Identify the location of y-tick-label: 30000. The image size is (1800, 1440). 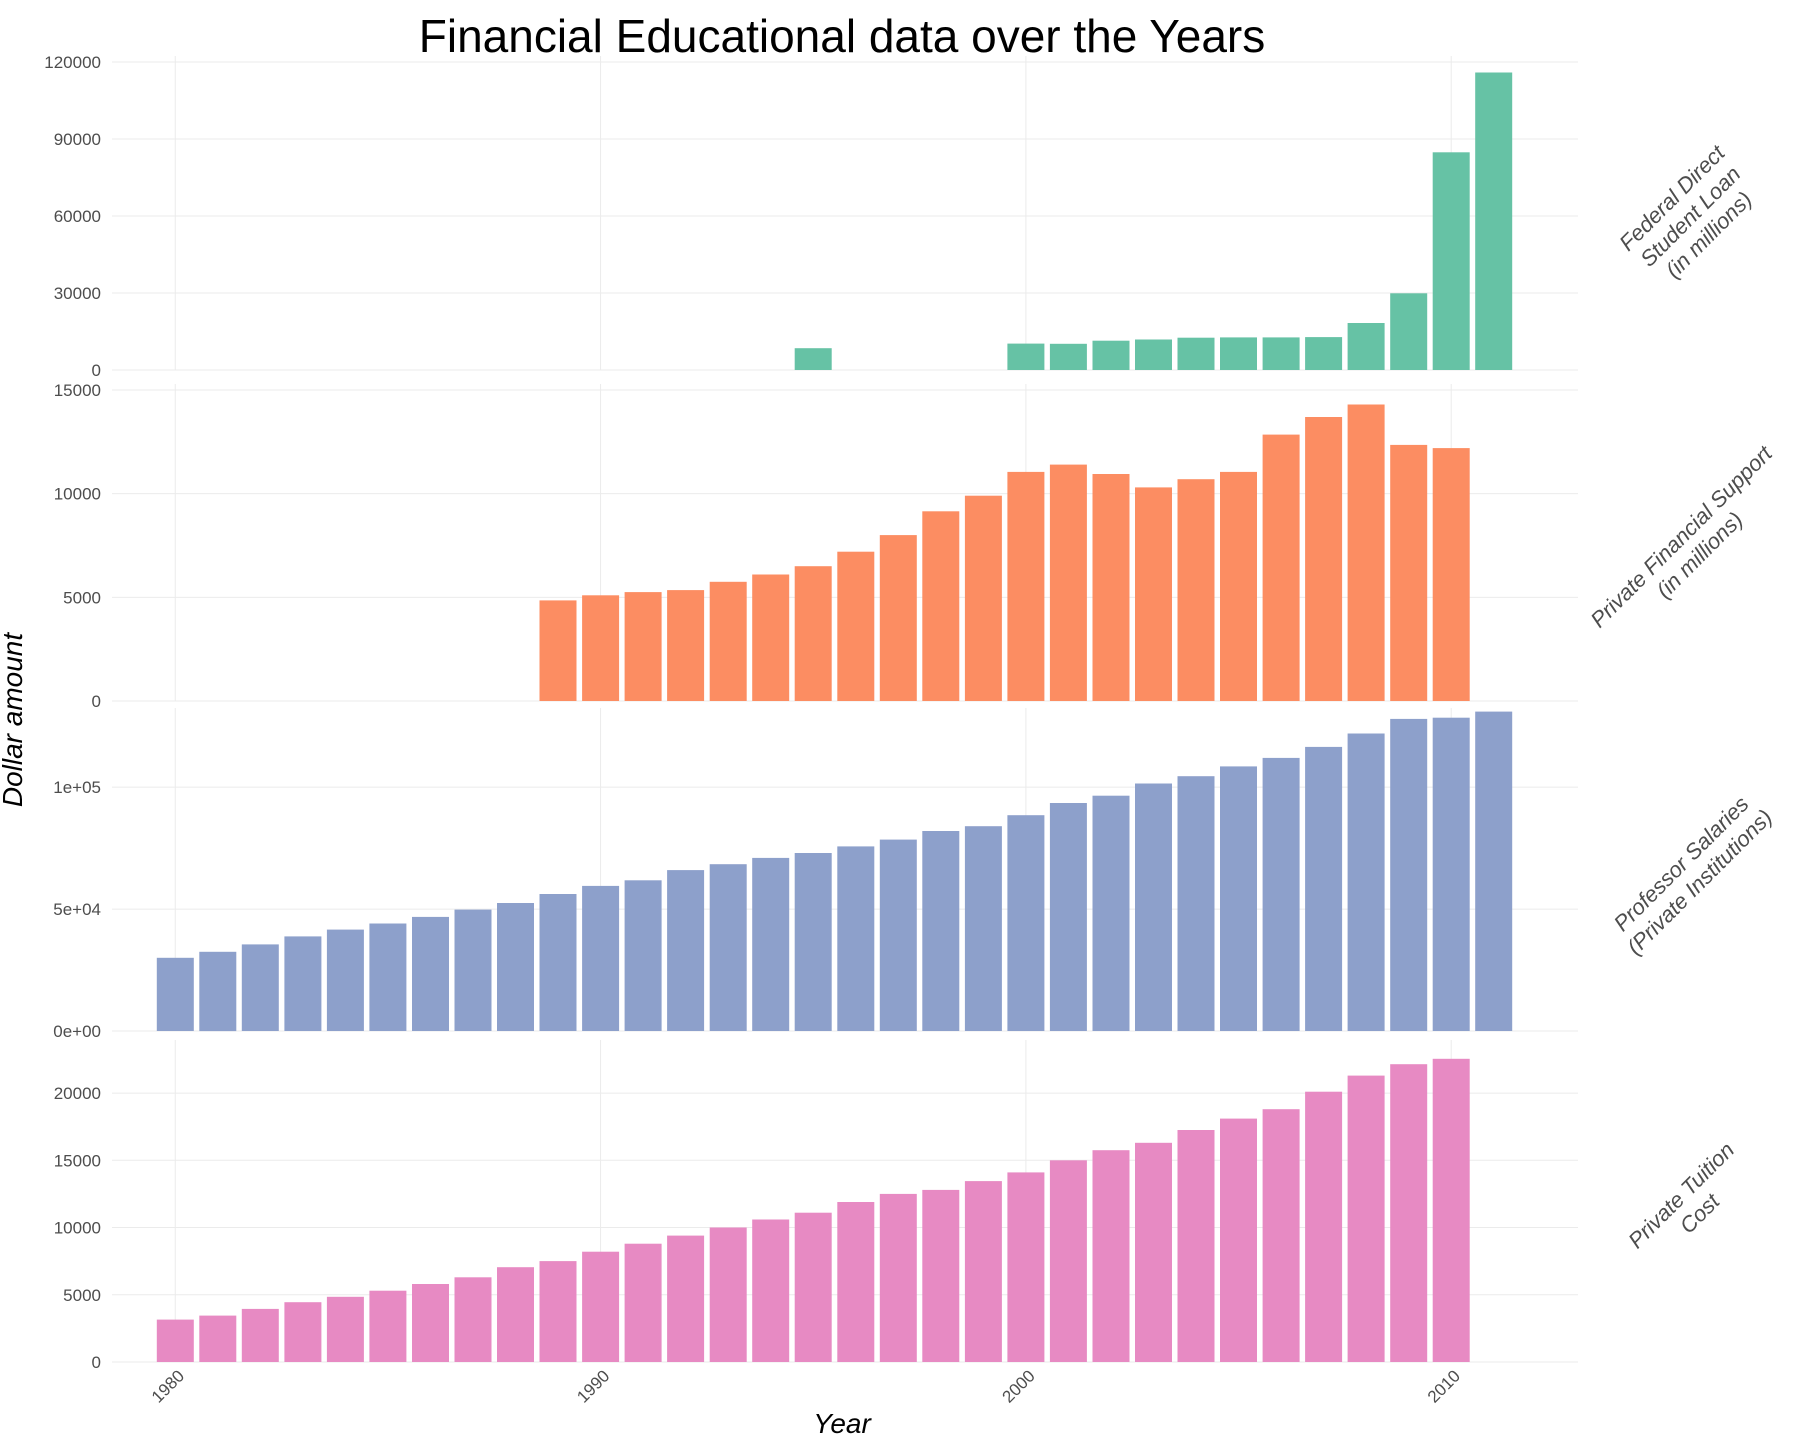
(77, 293).